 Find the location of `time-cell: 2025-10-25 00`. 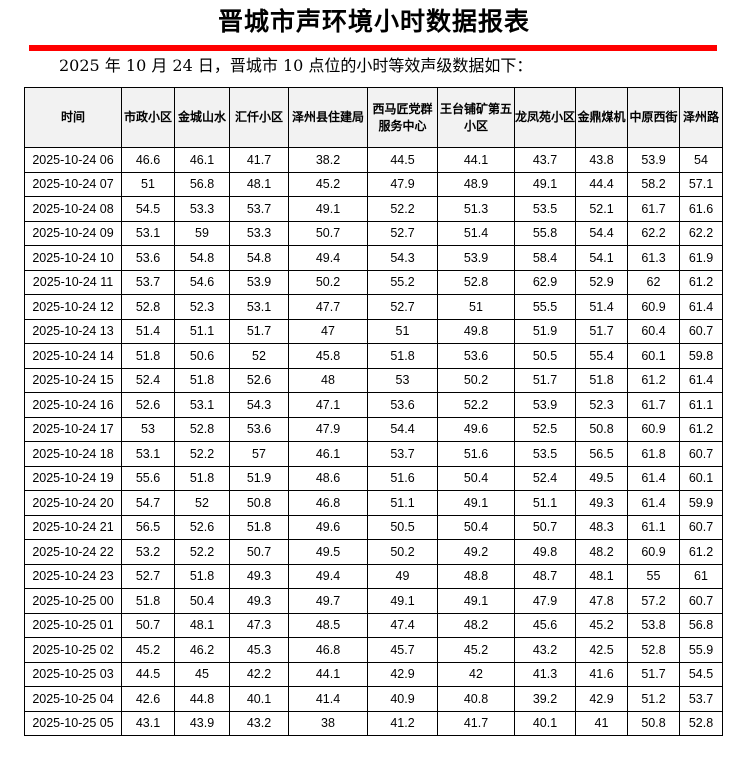

time-cell: 2025-10-25 00 is located at coordinates (73, 601).